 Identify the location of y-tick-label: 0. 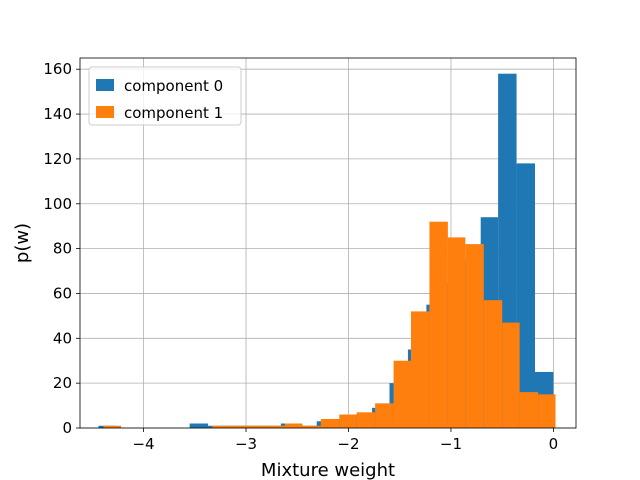
(67, 428).